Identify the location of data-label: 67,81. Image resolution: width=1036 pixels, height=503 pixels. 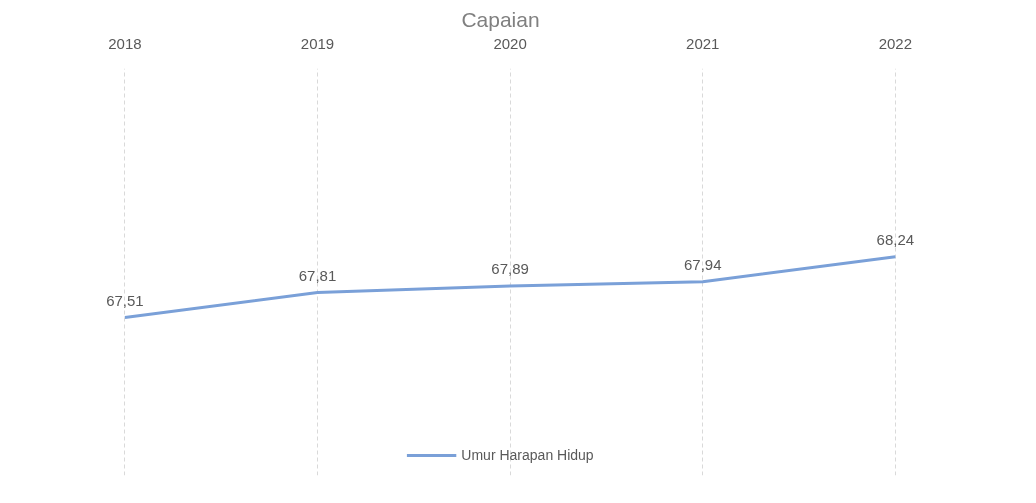
(317, 275).